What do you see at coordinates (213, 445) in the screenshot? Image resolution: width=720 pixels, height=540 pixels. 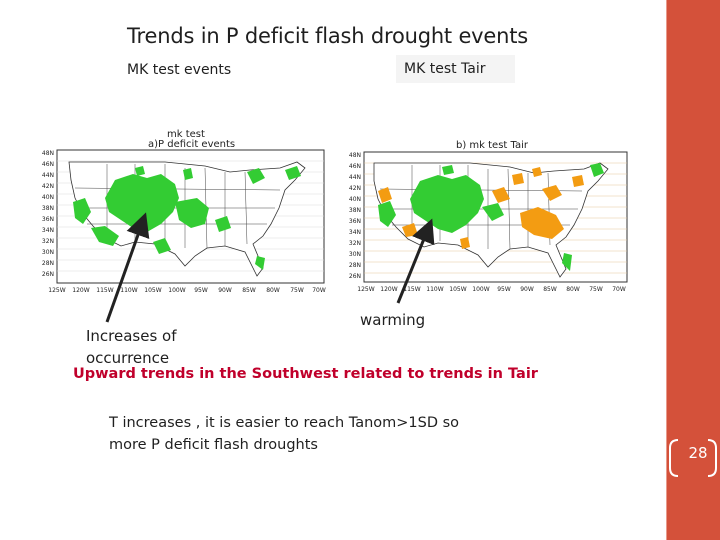 I see `explanation-line-2: more P deficit flash droughts` at bounding box center [213, 445].